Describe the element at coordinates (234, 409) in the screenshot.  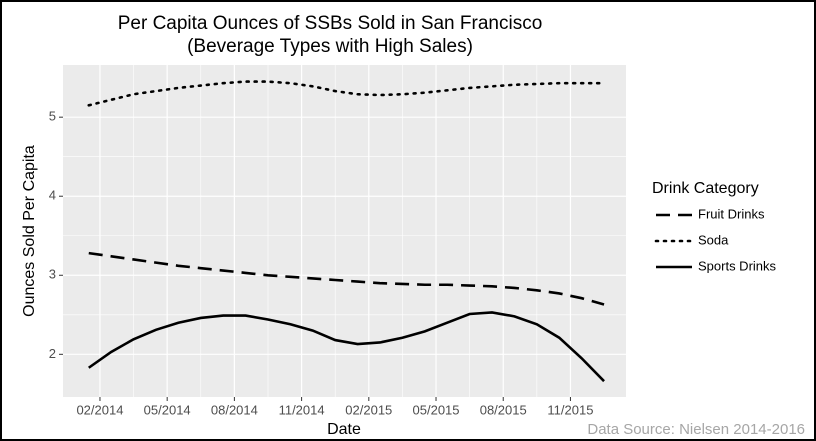
I see `x-tick-label: 08/2014` at that location.